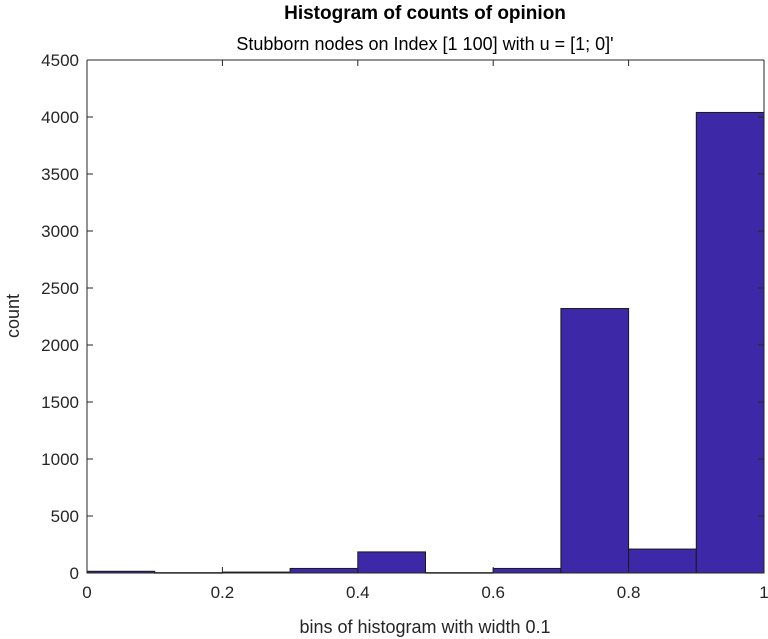 Image resolution: width=768 pixels, height=639 pixels. What do you see at coordinates (763, 592) in the screenshot?
I see `x-tick-label: 1` at bounding box center [763, 592].